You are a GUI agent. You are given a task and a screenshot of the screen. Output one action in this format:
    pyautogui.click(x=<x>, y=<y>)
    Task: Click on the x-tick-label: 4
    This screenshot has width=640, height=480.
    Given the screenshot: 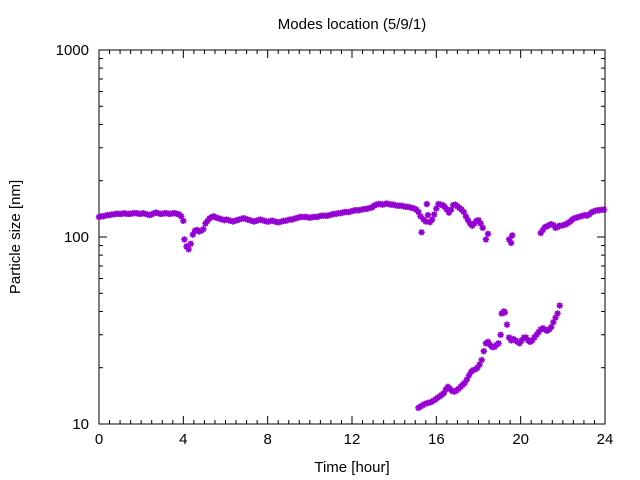 What is the action you would take?
    pyautogui.click(x=183, y=439)
    